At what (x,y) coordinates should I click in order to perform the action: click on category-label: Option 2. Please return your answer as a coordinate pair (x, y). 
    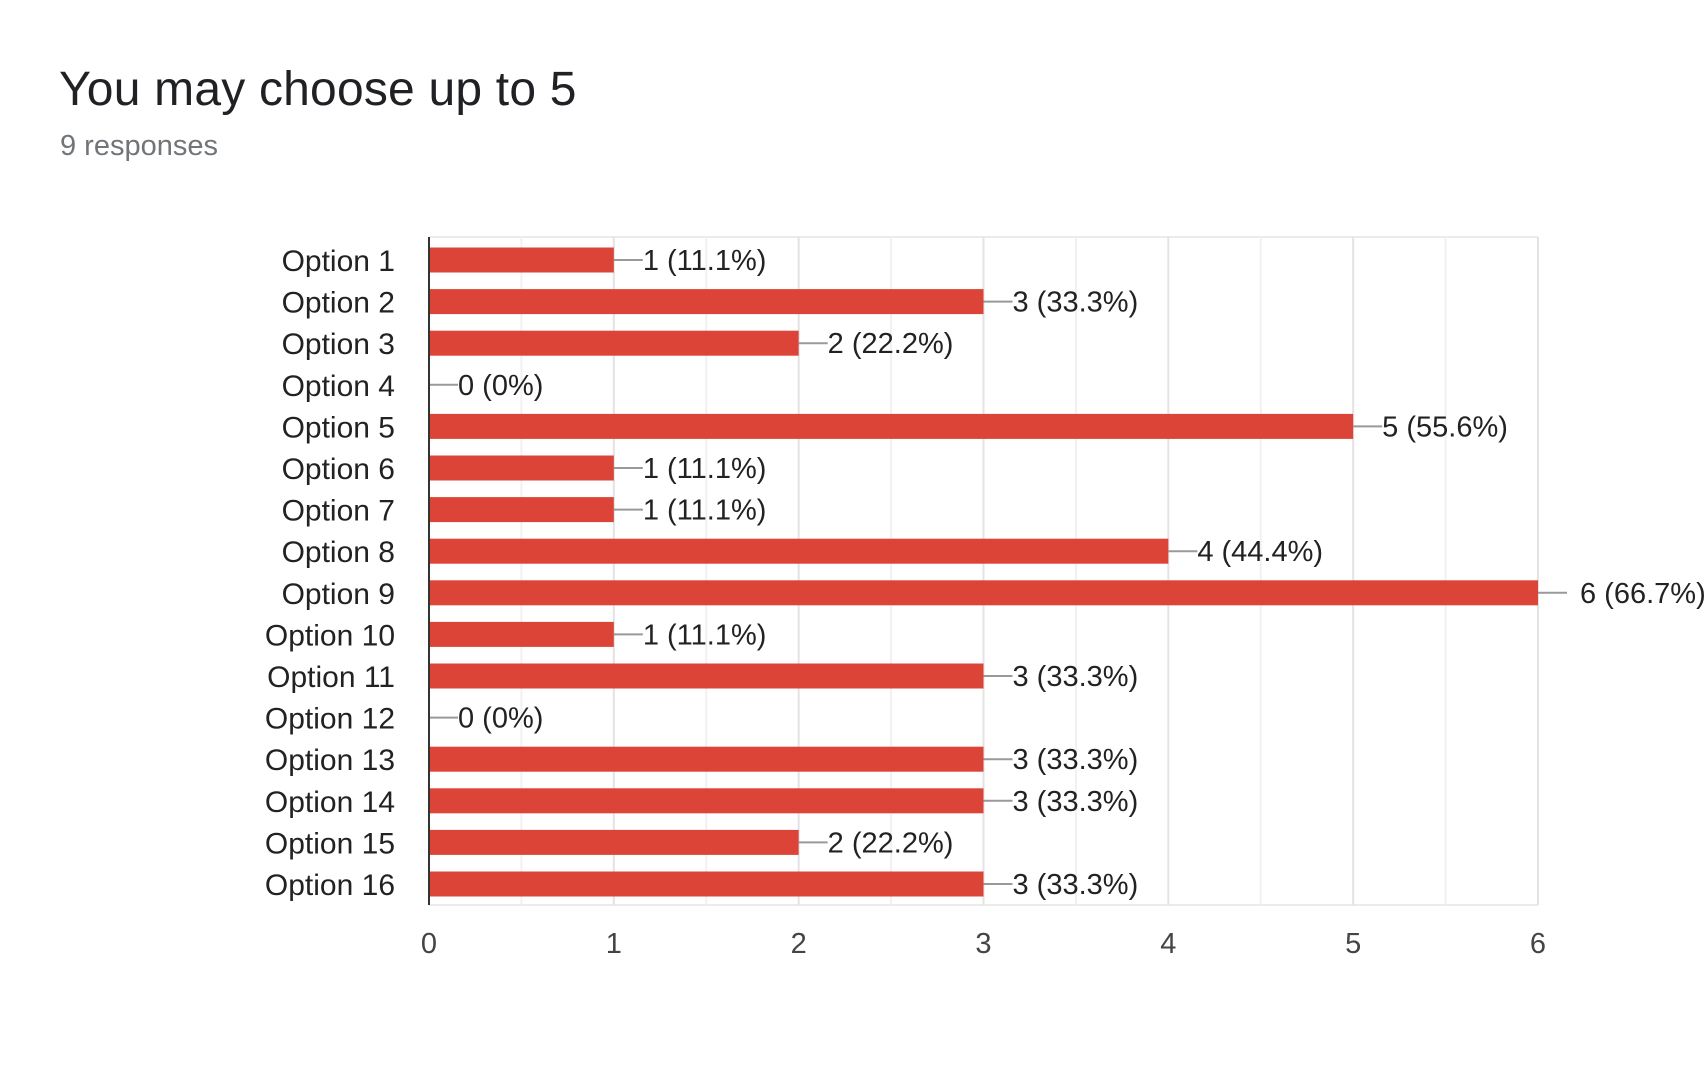
    Looking at the image, I should click on (338, 303).